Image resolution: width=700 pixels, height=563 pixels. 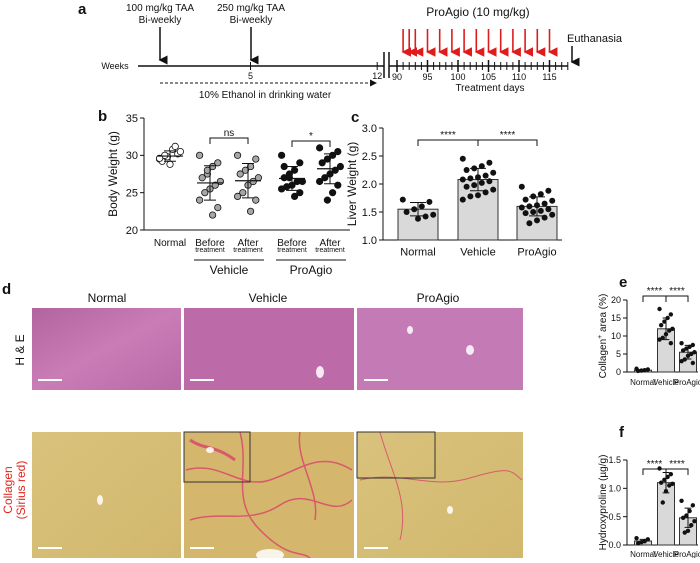 What do you see at coordinates (519, 77) in the screenshot?
I see `day-tick-label: 110` at bounding box center [519, 77].